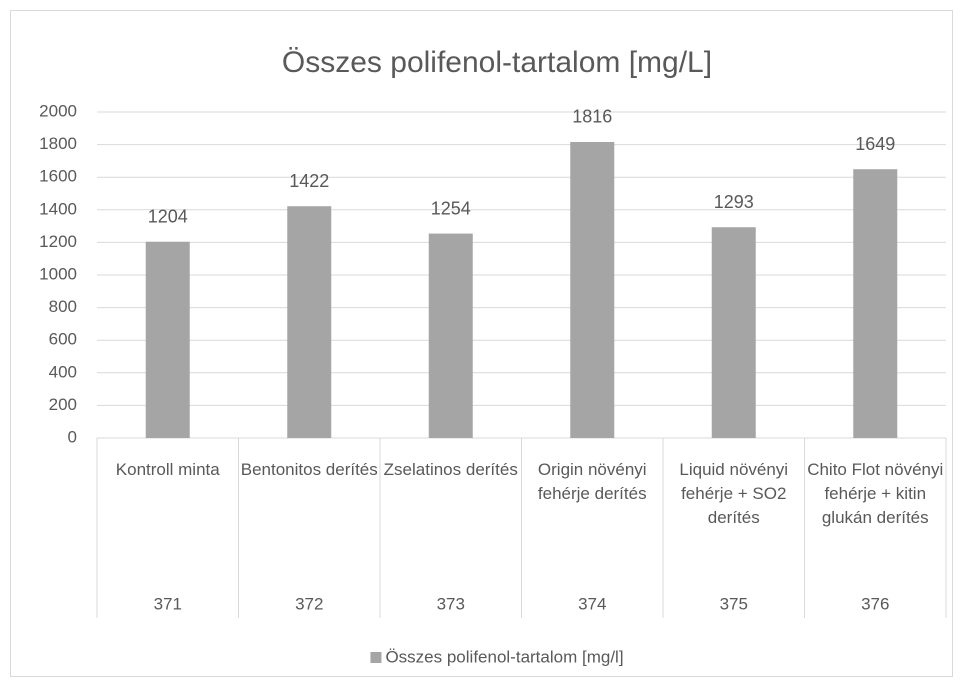  What do you see at coordinates (734, 603) in the screenshot?
I see `x-group-label: 375` at bounding box center [734, 603].